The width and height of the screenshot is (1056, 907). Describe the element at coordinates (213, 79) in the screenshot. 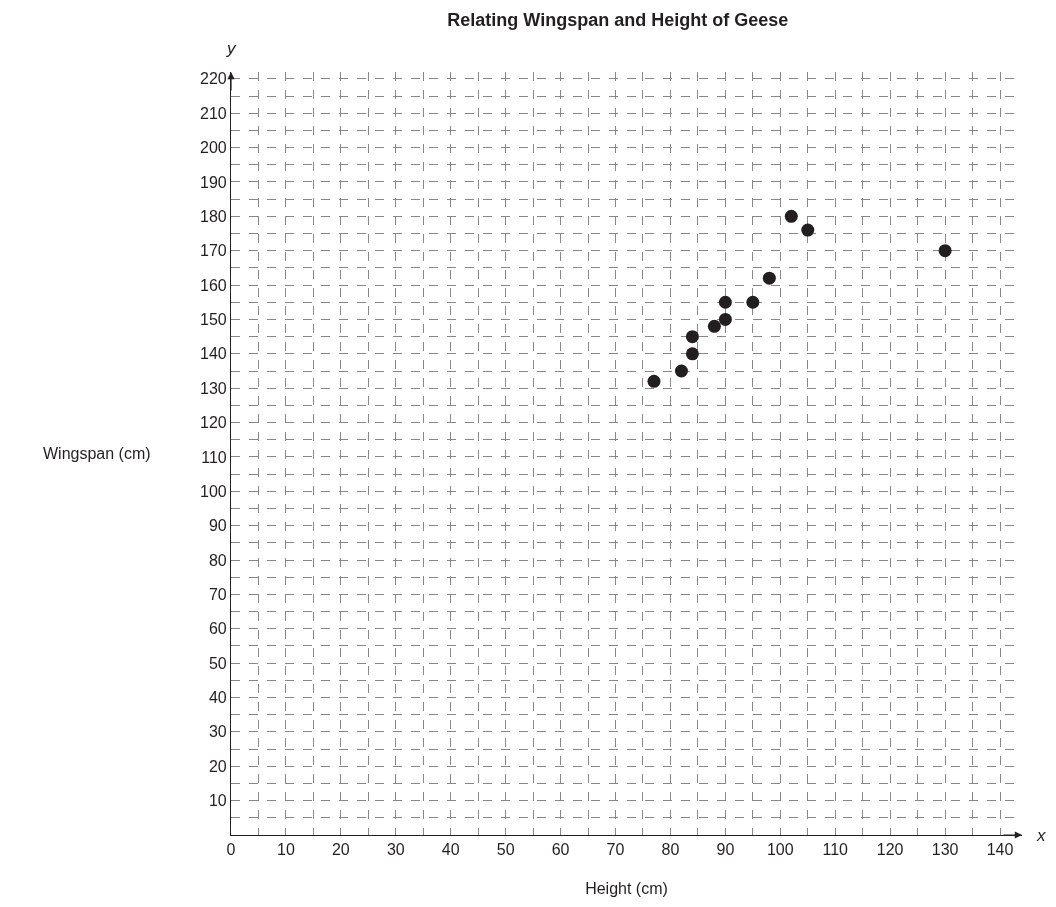

I see `y-tick-label: 220` at that location.